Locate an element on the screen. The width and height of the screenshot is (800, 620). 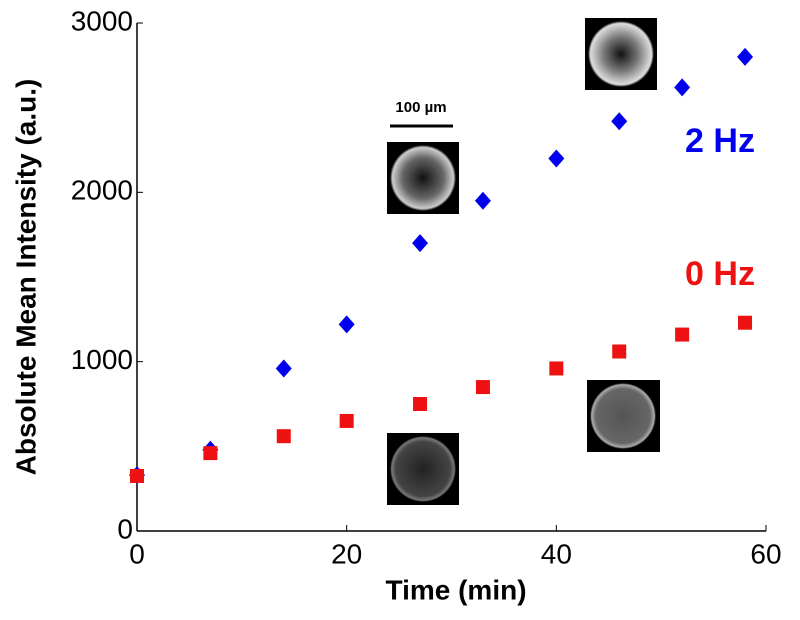
y-tick-label: 3000 is located at coordinates (102, 20).